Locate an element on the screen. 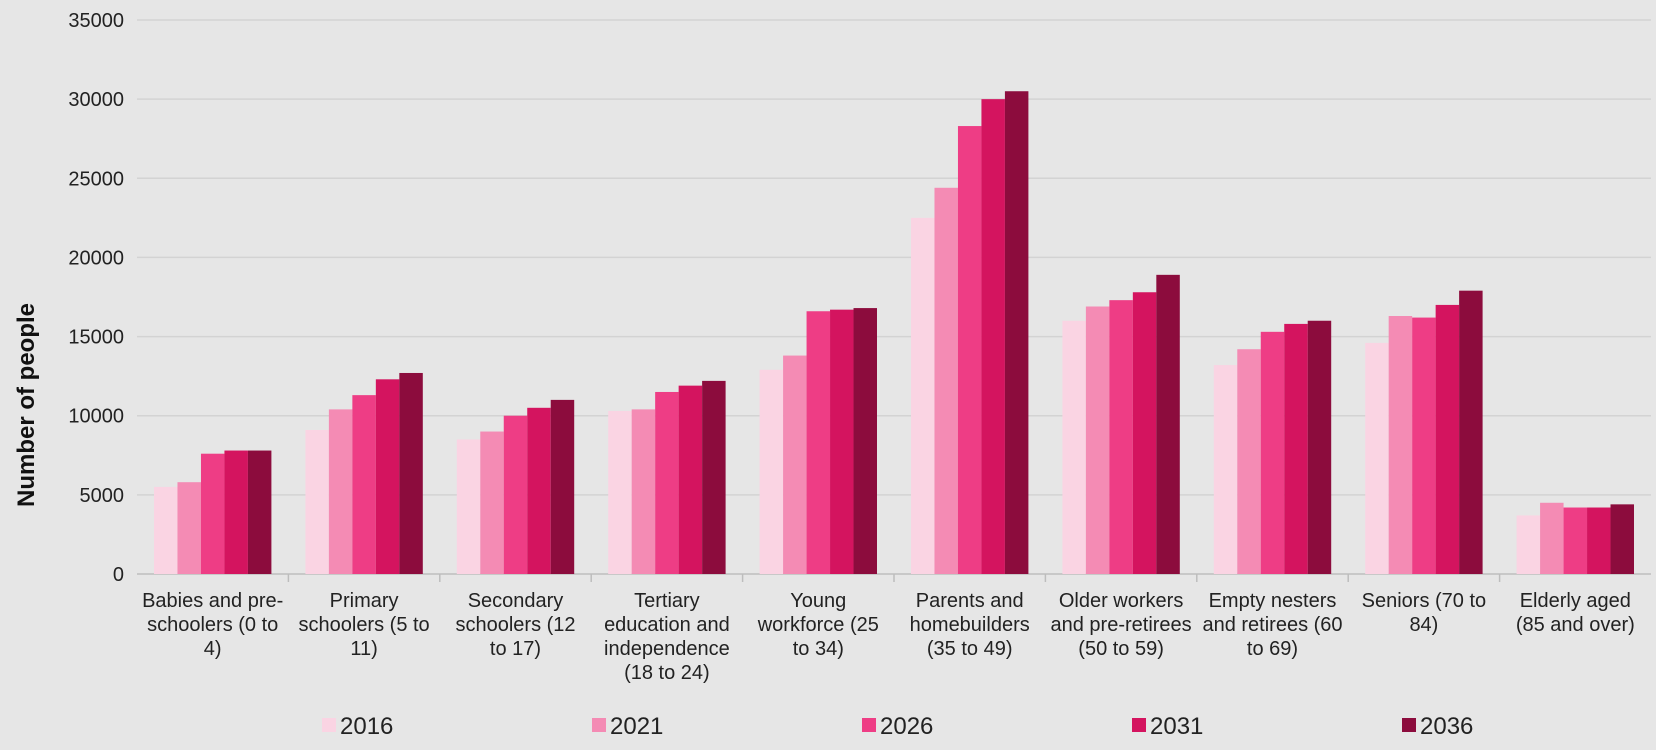 This screenshot has height=750, width=1656. x-category-label-line: homebuilders is located at coordinates (970, 625).